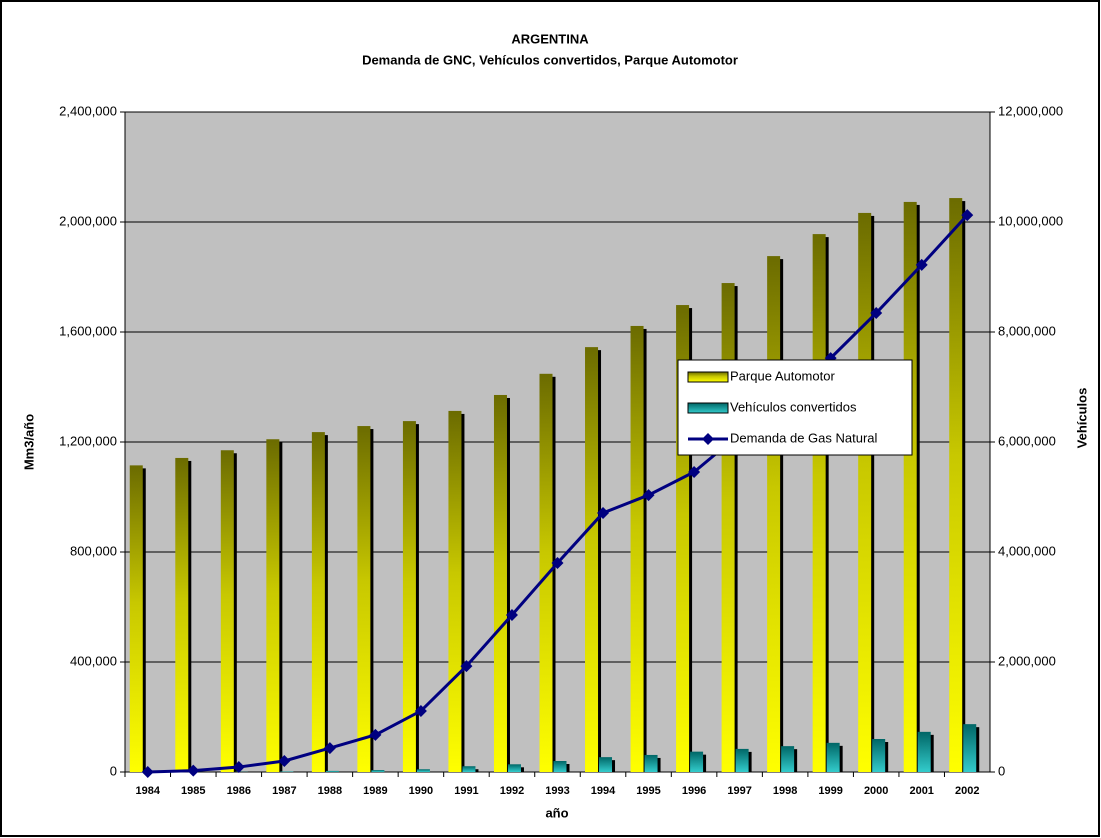 This screenshot has height=838, width=1101. I want to click on x-tick-label: 1999, so click(830, 791).